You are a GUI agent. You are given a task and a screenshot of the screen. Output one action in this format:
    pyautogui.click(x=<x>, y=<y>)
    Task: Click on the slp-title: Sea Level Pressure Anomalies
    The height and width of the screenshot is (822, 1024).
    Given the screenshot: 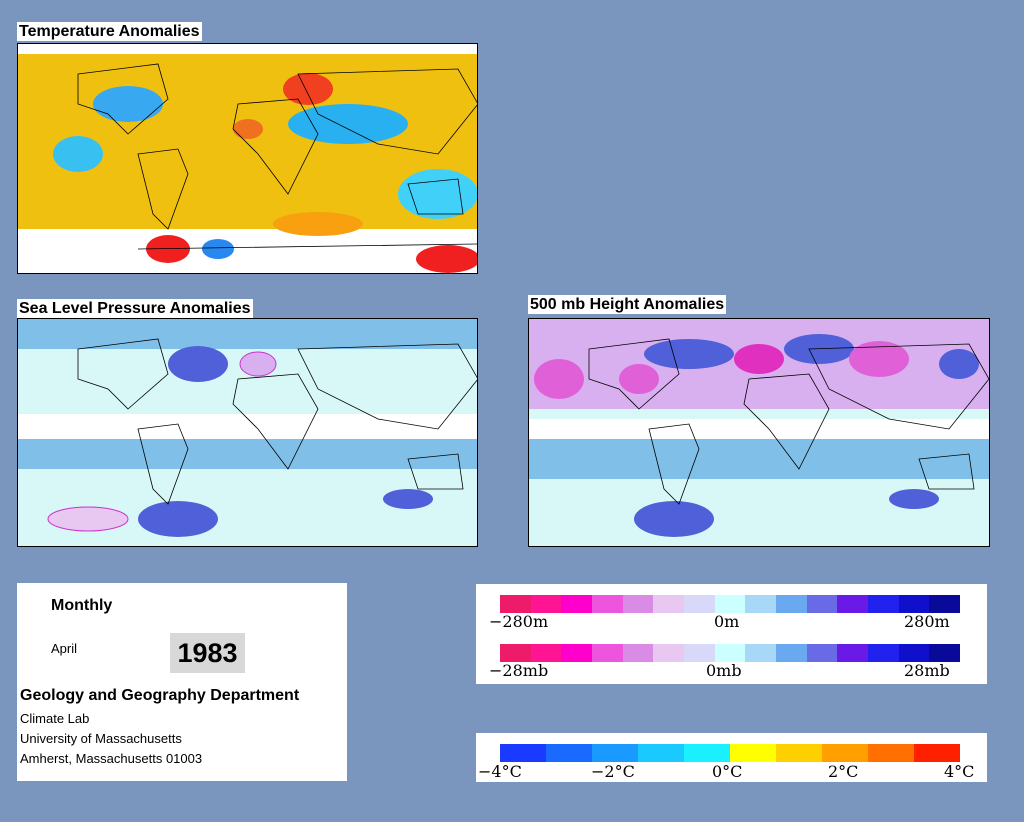 What is the action you would take?
    pyautogui.click(x=135, y=308)
    